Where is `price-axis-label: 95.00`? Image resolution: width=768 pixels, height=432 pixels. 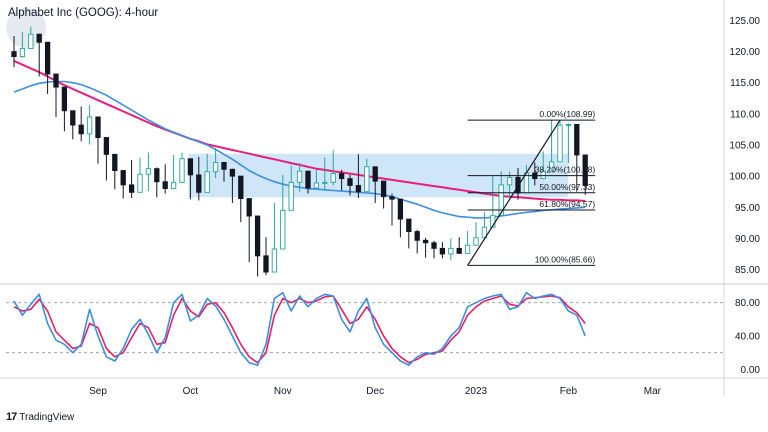 price-axis-label: 95.00 is located at coordinates (747, 208).